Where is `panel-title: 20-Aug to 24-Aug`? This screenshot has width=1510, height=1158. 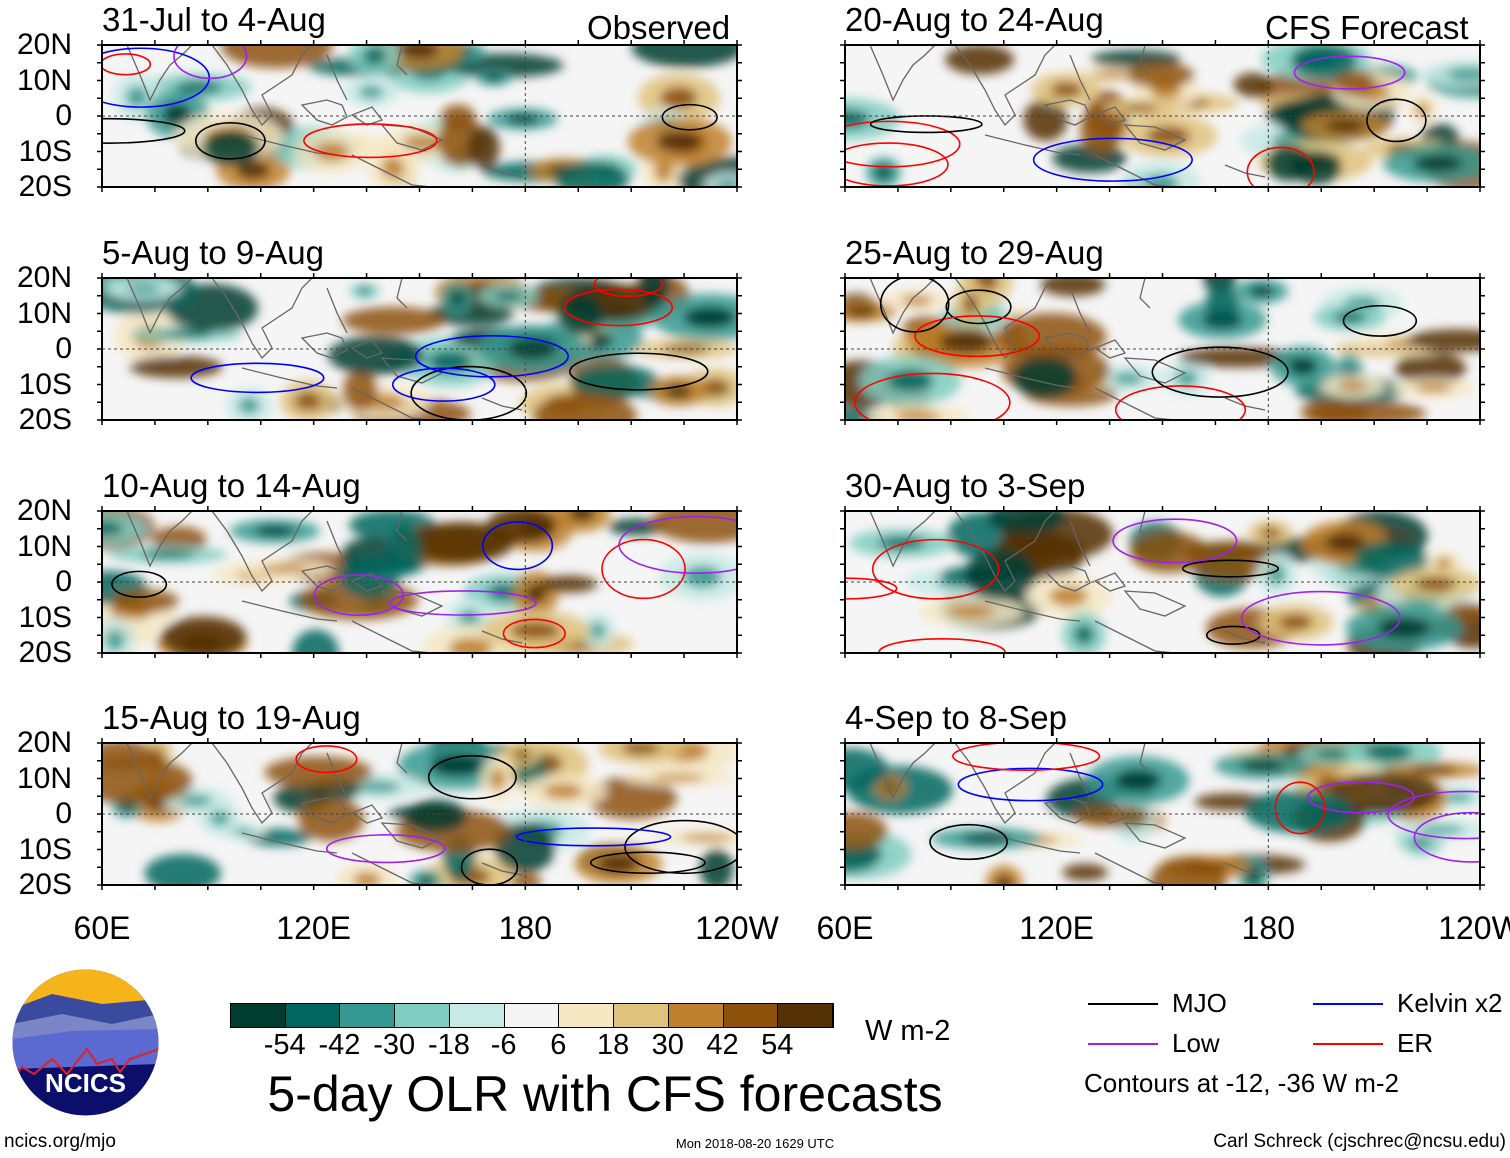
panel-title: 20-Aug to 24-Aug is located at coordinates (974, 19).